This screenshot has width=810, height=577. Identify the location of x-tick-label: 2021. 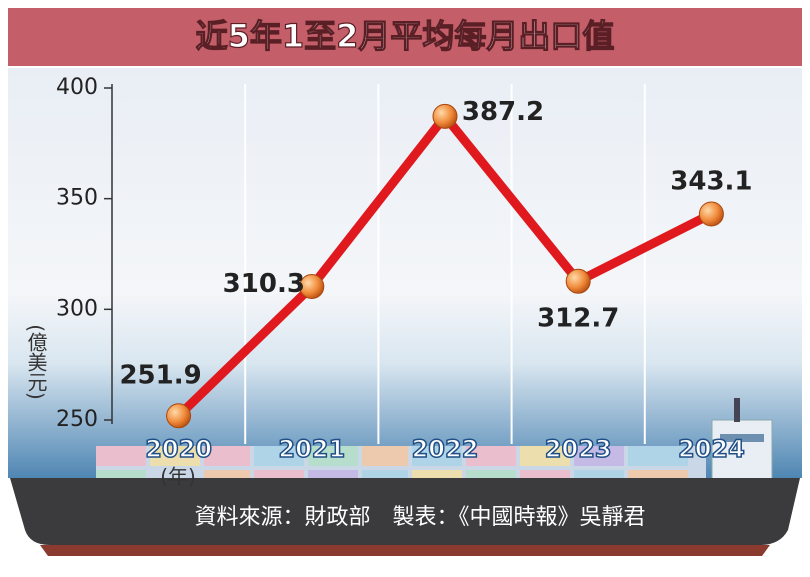
(311, 449).